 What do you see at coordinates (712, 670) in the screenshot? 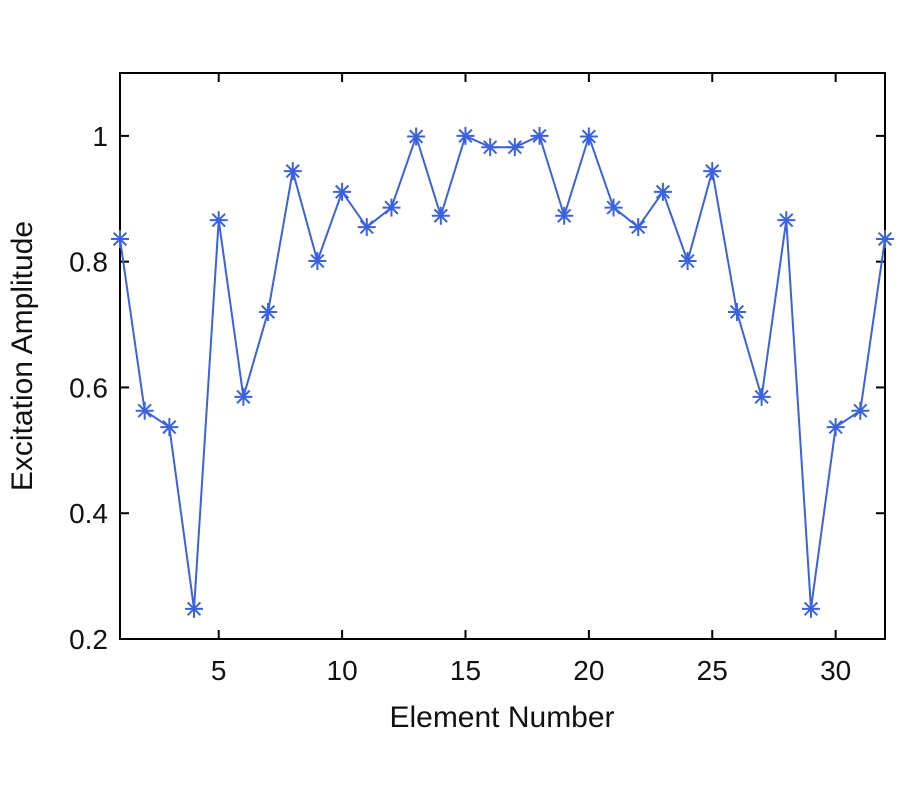
I see `x-tick-label: 25` at bounding box center [712, 670].